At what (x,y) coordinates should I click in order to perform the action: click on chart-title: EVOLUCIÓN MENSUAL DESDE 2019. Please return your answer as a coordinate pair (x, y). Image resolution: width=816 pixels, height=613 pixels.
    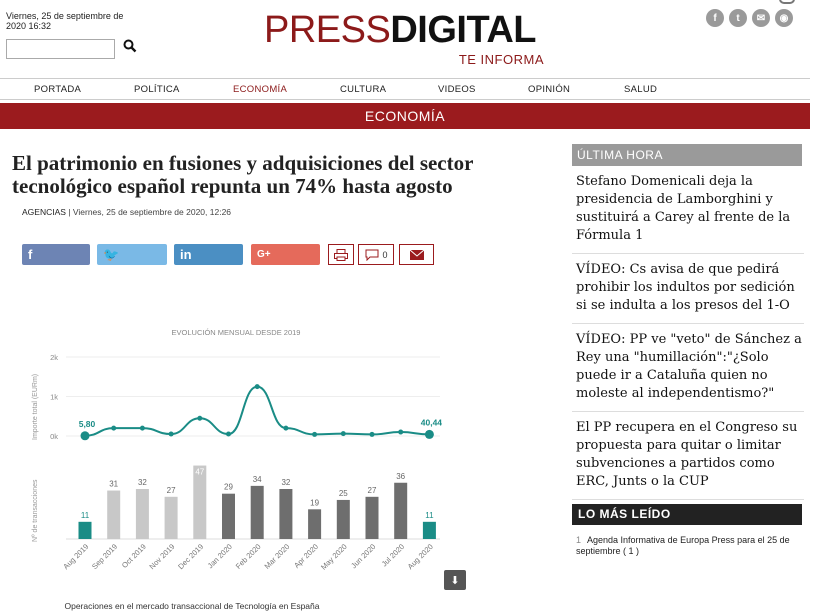
    Looking at the image, I should click on (236, 332).